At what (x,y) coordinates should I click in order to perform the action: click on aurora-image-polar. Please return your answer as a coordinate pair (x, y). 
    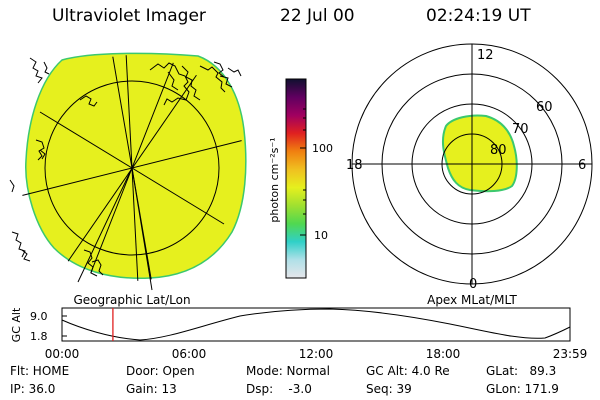
    Looking at the image, I should click on (479, 153).